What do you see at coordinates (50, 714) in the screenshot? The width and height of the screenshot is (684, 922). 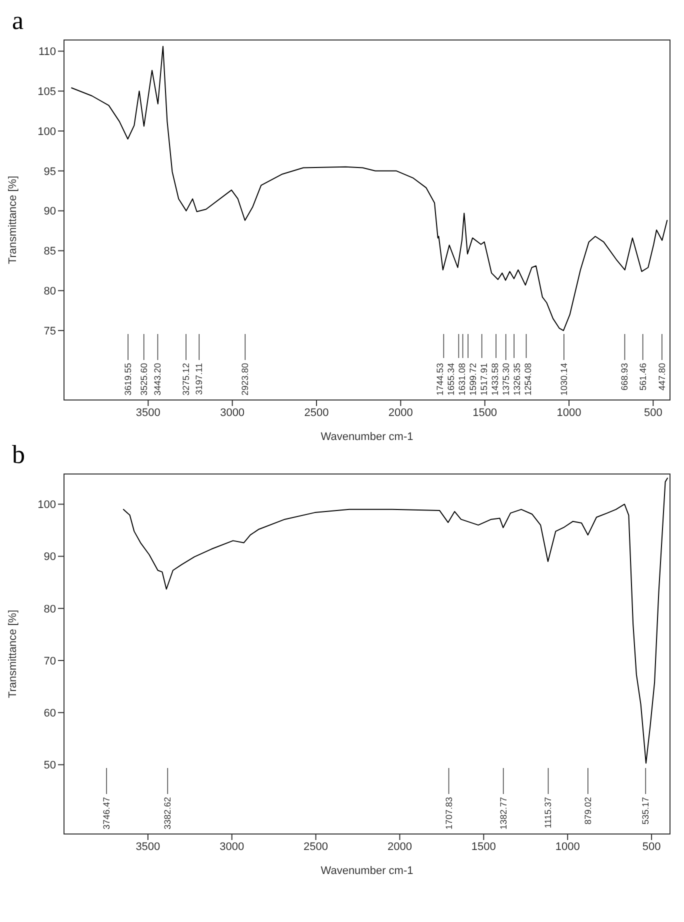 I see `y-tick-label: 60` at bounding box center [50, 714].